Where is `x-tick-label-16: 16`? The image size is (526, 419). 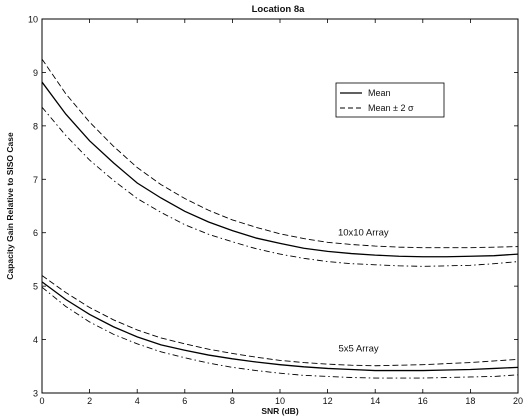 x-tick-label-16: 16 is located at coordinates (423, 401).